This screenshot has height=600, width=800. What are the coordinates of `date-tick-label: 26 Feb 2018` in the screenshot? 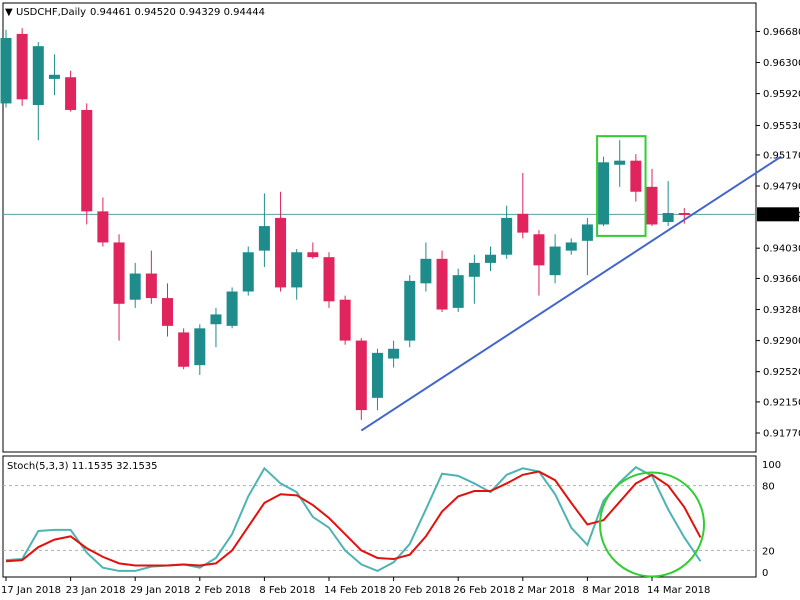 It's located at (484, 590).